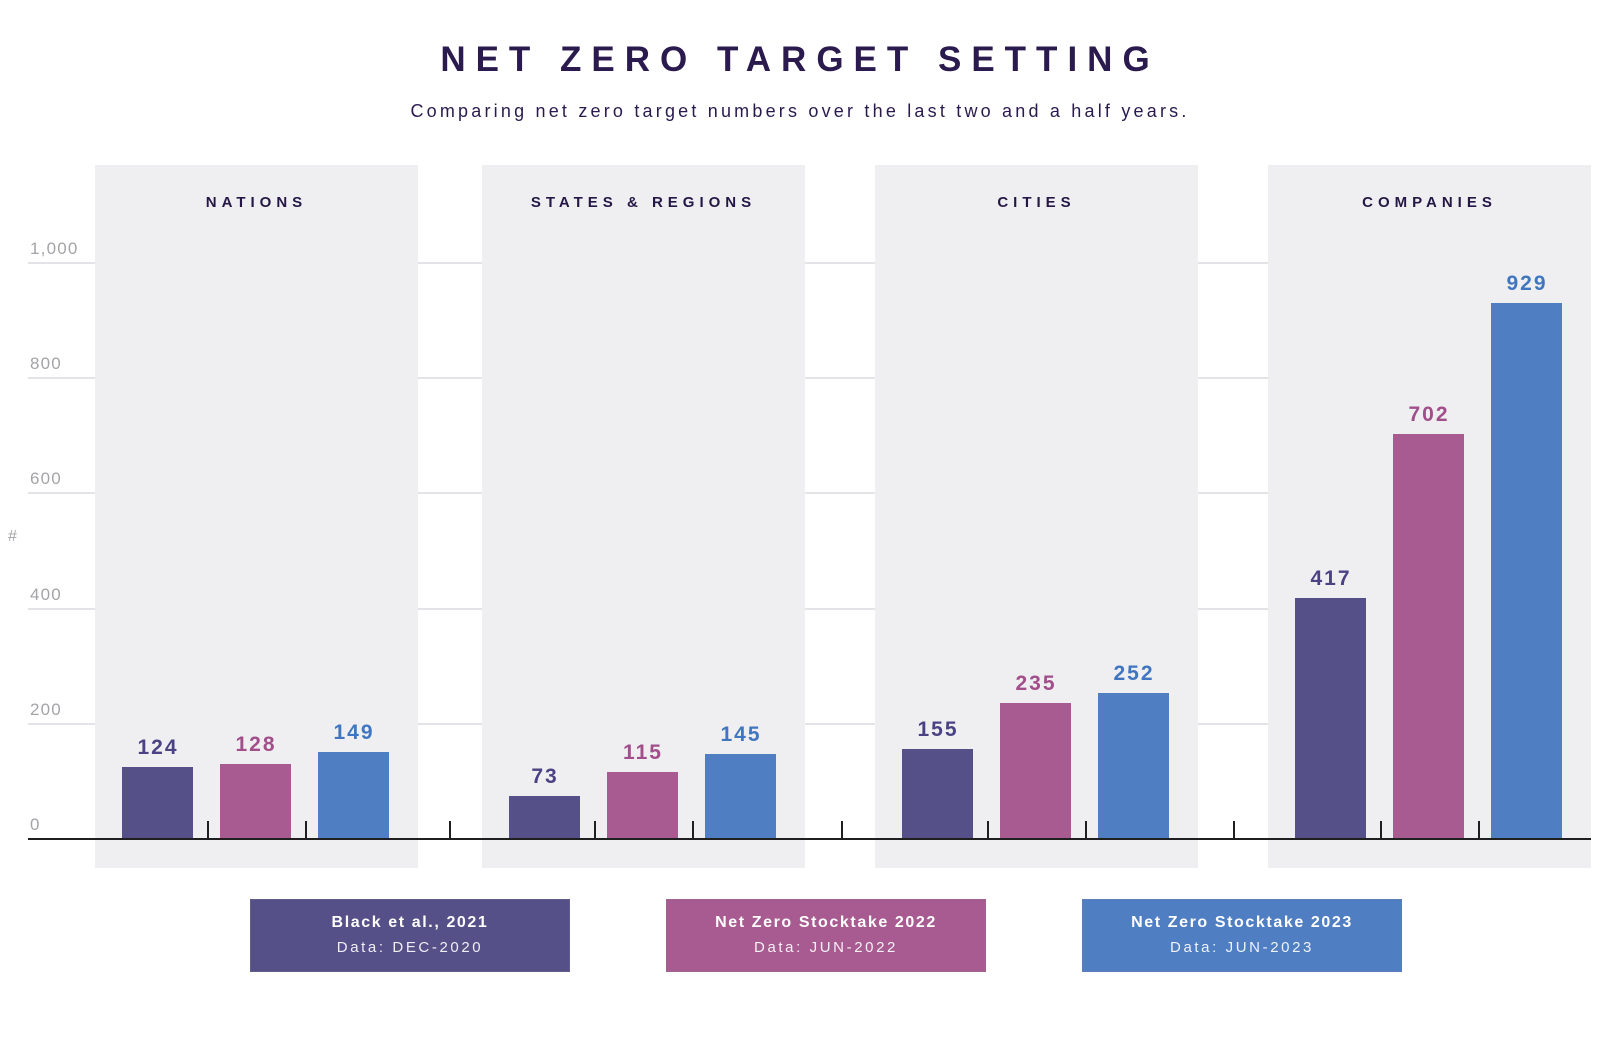 The image size is (1600, 1048). What do you see at coordinates (12, 536) in the screenshot?
I see `y-axis-title: #` at bounding box center [12, 536].